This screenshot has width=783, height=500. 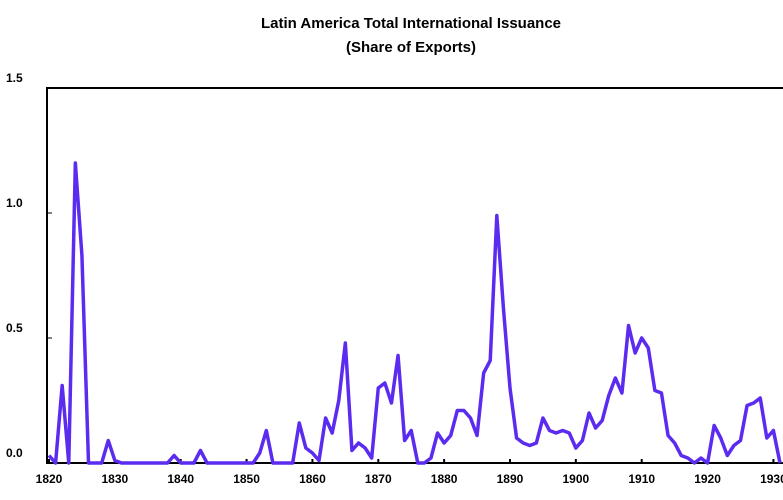 I want to click on y-tick-label: 1.0, so click(x=14, y=203).